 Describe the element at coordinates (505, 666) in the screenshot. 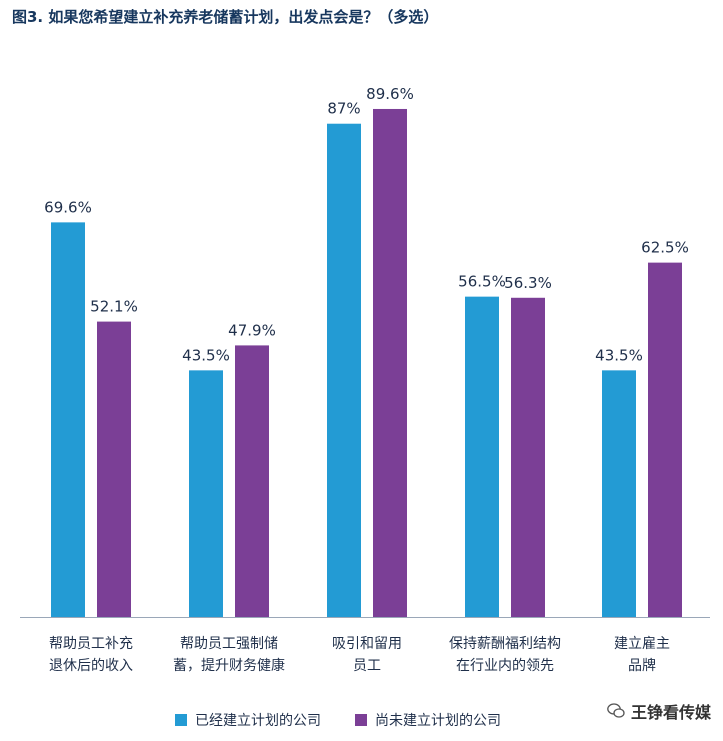

I see `category-label-4-line-2: 在行业内的领先` at that location.